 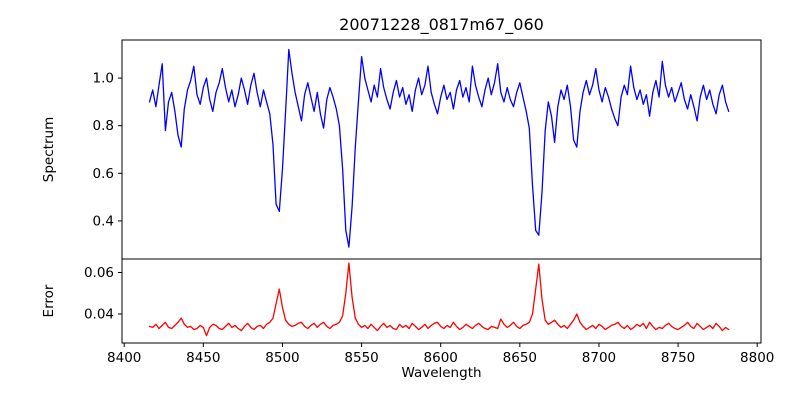 I want to click on x-tick-label: 8750, so click(x=678, y=358).